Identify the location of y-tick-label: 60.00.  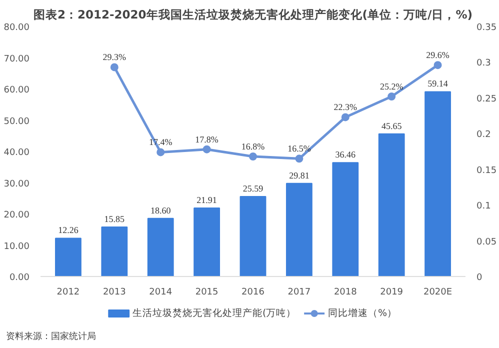
(17, 91).